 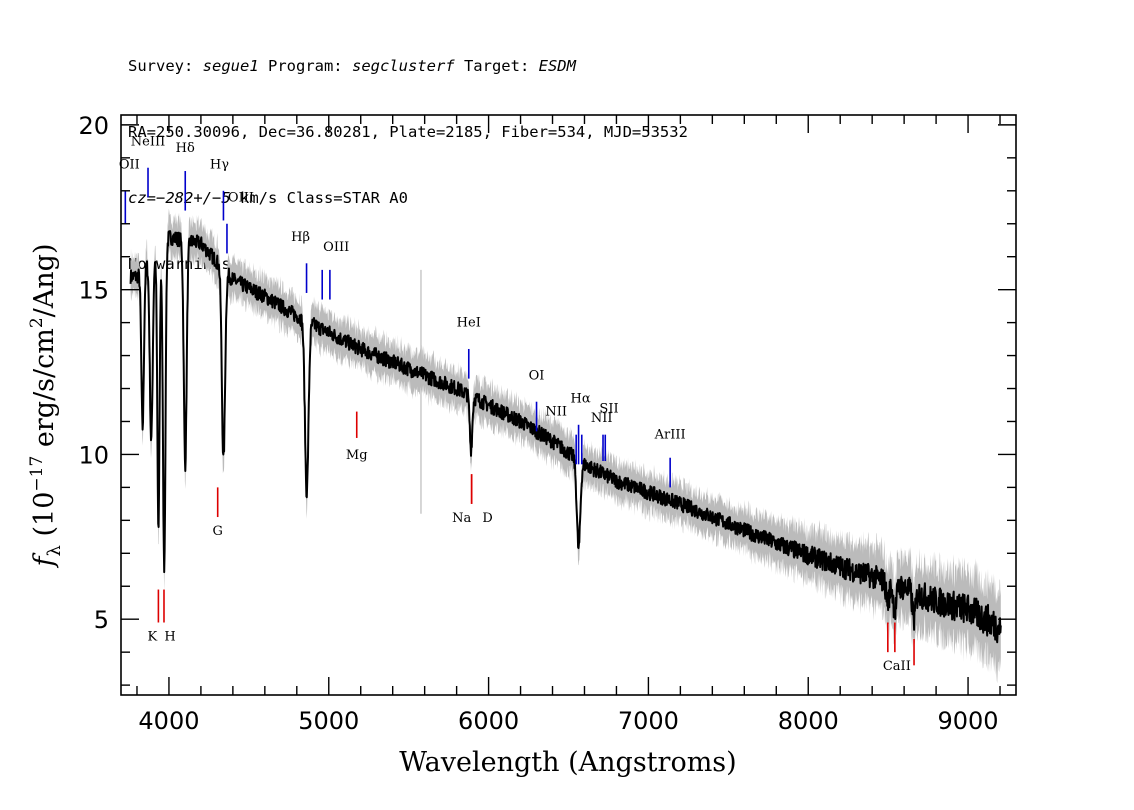 I want to click on header-line-redshift: cz=−282+/−5 km/s Class=STAR A0, so click(x=408, y=198).